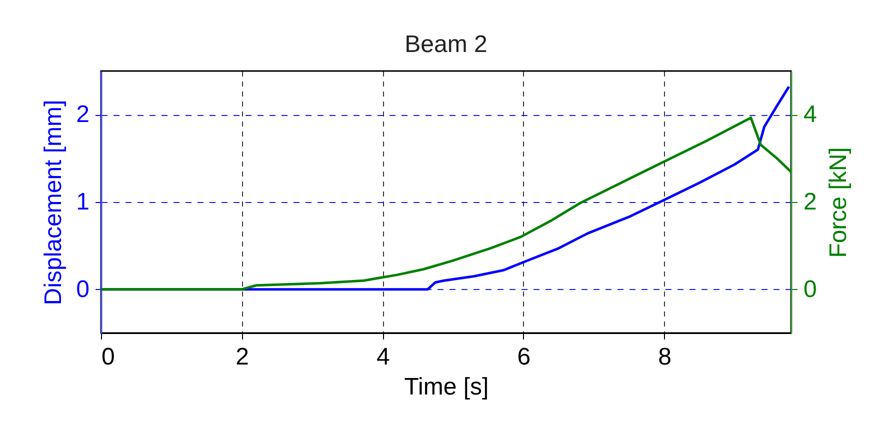 This screenshot has height=430, width=887. What do you see at coordinates (108, 357) in the screenshot?
I see `x-tick-label: 0` at bounding box center [108, 357].